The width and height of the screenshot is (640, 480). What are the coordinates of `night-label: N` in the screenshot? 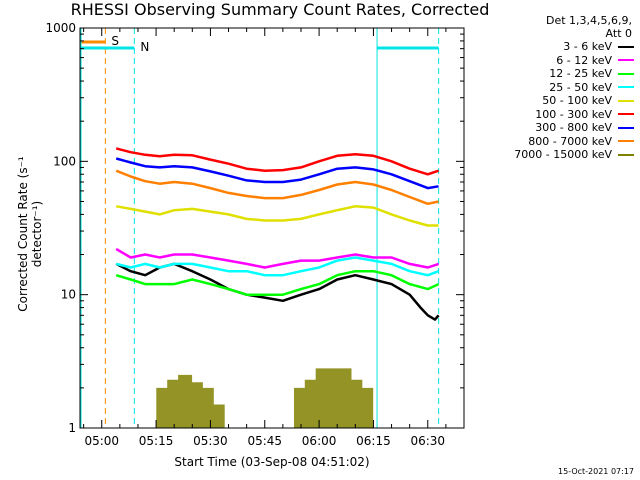 It's located at (144, 47).